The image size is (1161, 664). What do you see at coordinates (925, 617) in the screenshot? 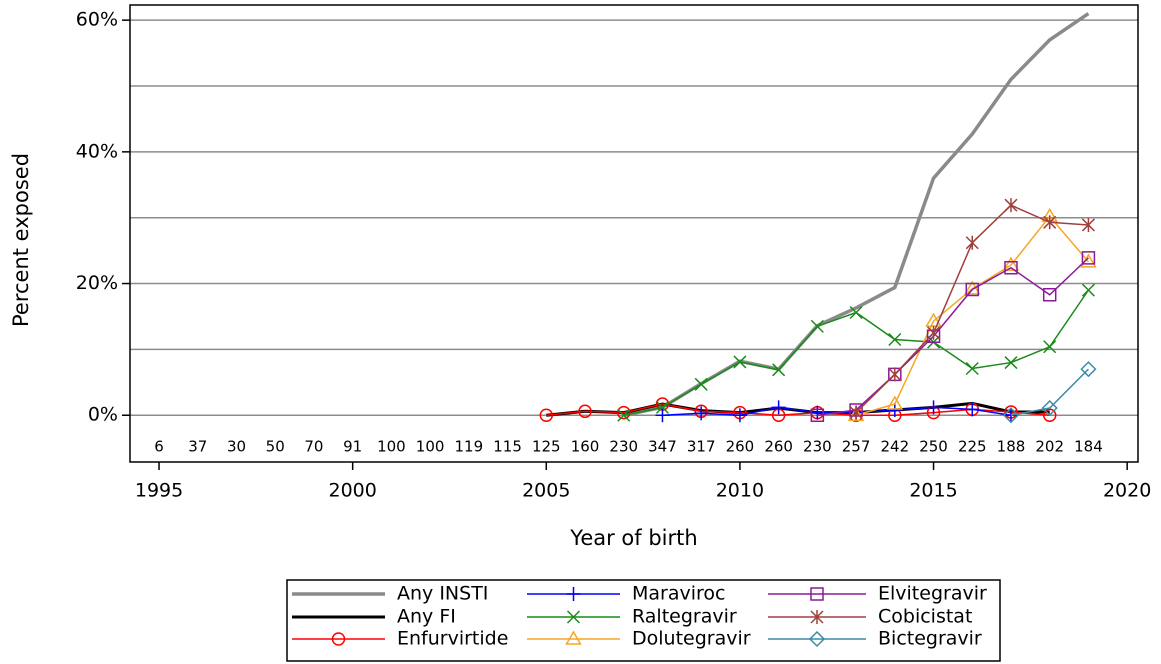
I see `legend-label: Cobicistat` at bounding box center [925, 617].